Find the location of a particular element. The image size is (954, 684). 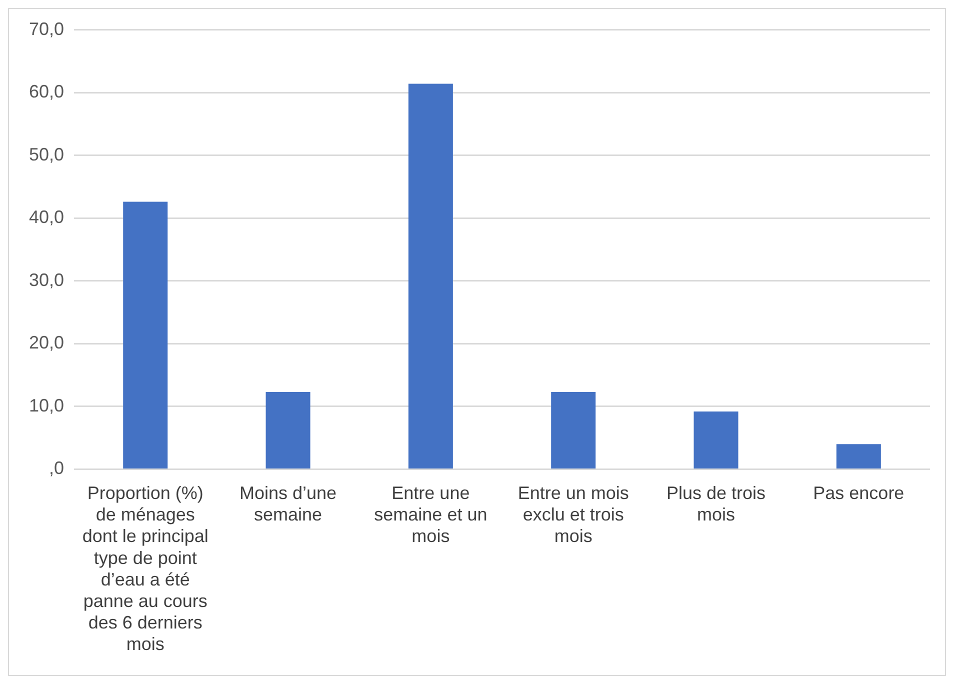

y-tick-label: 20,0 is located at coordinates (46, 342).